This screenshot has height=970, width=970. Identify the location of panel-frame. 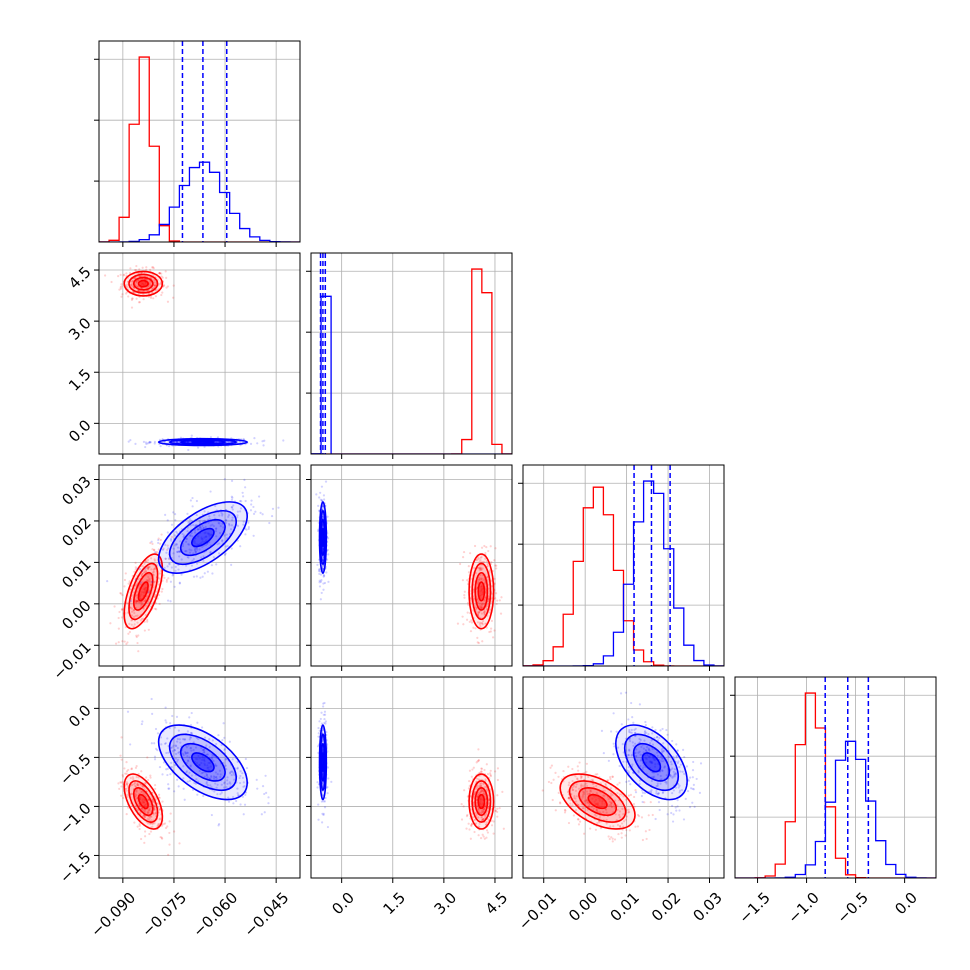
(199, 141).